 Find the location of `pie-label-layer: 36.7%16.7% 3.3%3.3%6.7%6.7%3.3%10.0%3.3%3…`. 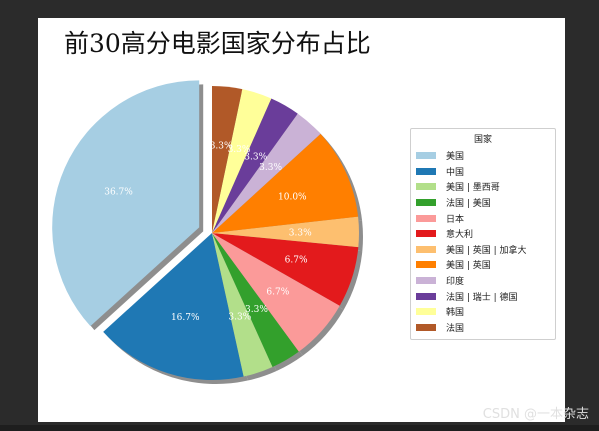

pie-label-layer: 36.7%16.7% 3.3%3.3%6.7%6.7%3.3%10.0%3.3%3… is located at coordinates (208, 232).